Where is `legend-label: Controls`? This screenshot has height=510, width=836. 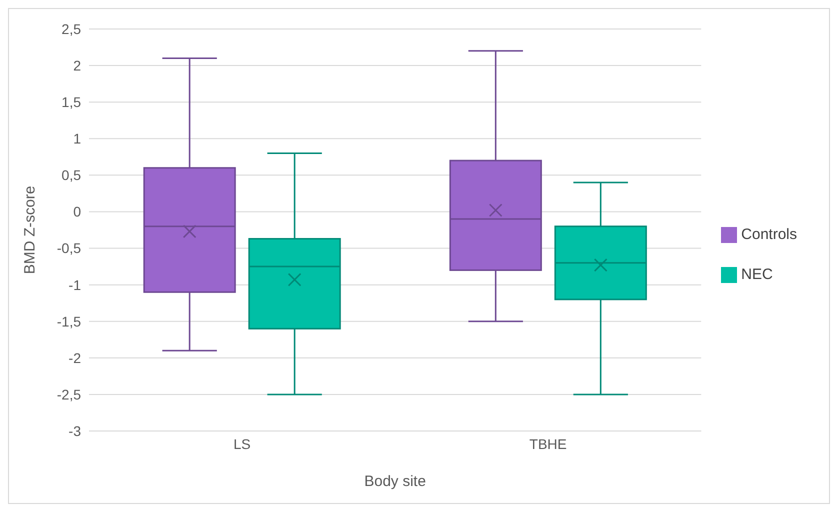 legend-label: Controls is located at coordinates (769, 234).